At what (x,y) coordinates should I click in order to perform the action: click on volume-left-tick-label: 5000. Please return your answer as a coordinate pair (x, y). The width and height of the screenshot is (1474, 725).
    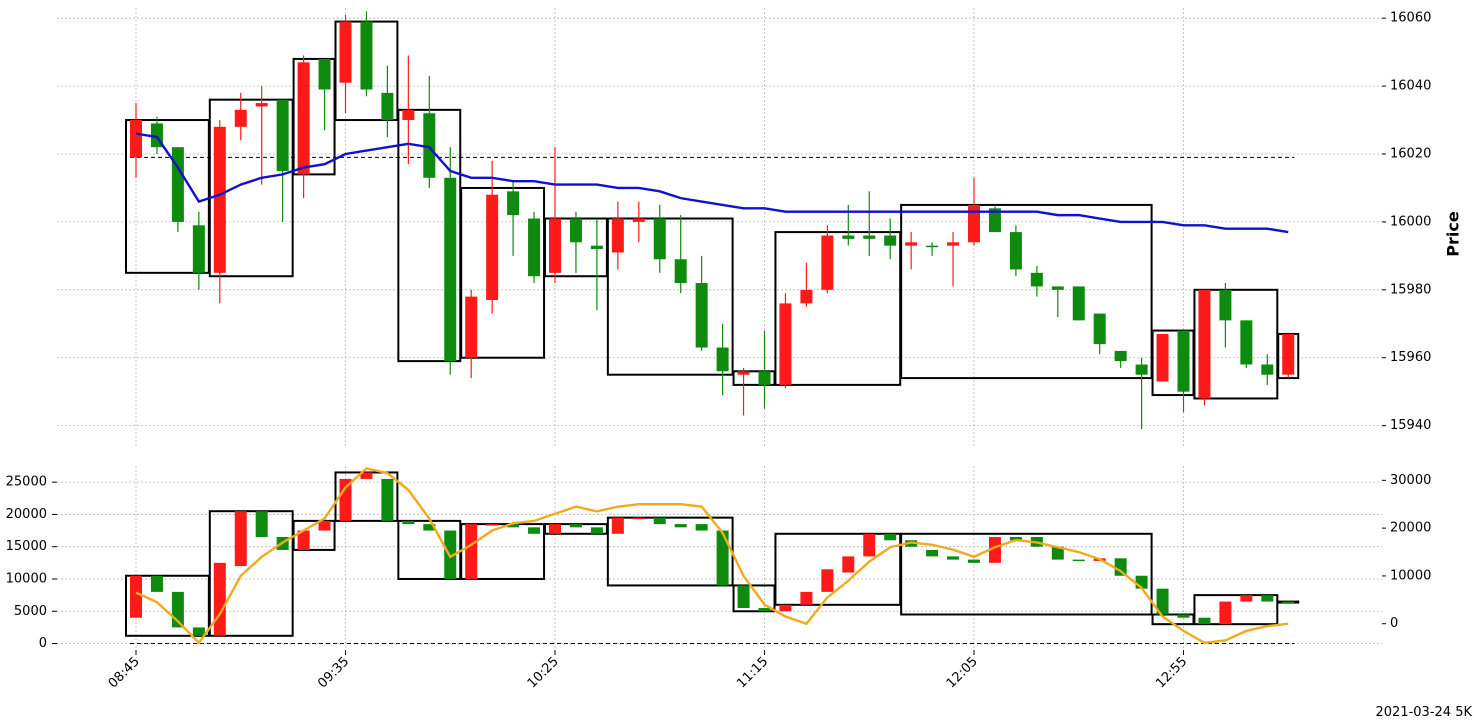
    Looking at the image, I should click on (30, 611).